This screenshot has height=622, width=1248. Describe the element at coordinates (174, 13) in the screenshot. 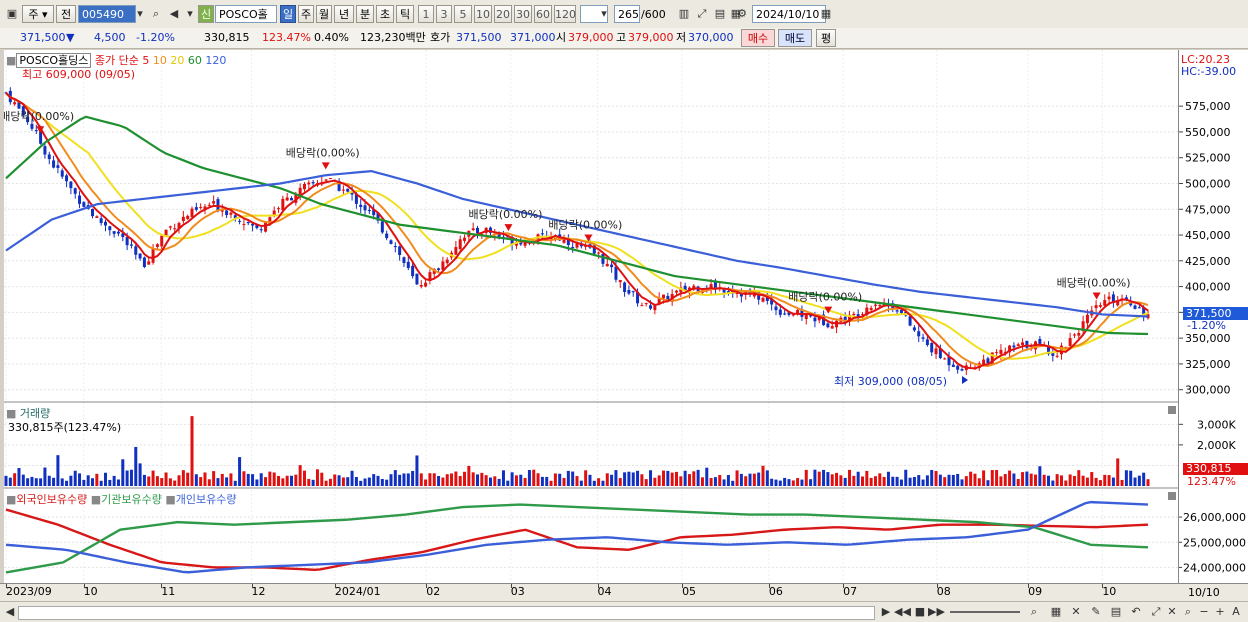

I see `speaker-icon: ◀` at that location.